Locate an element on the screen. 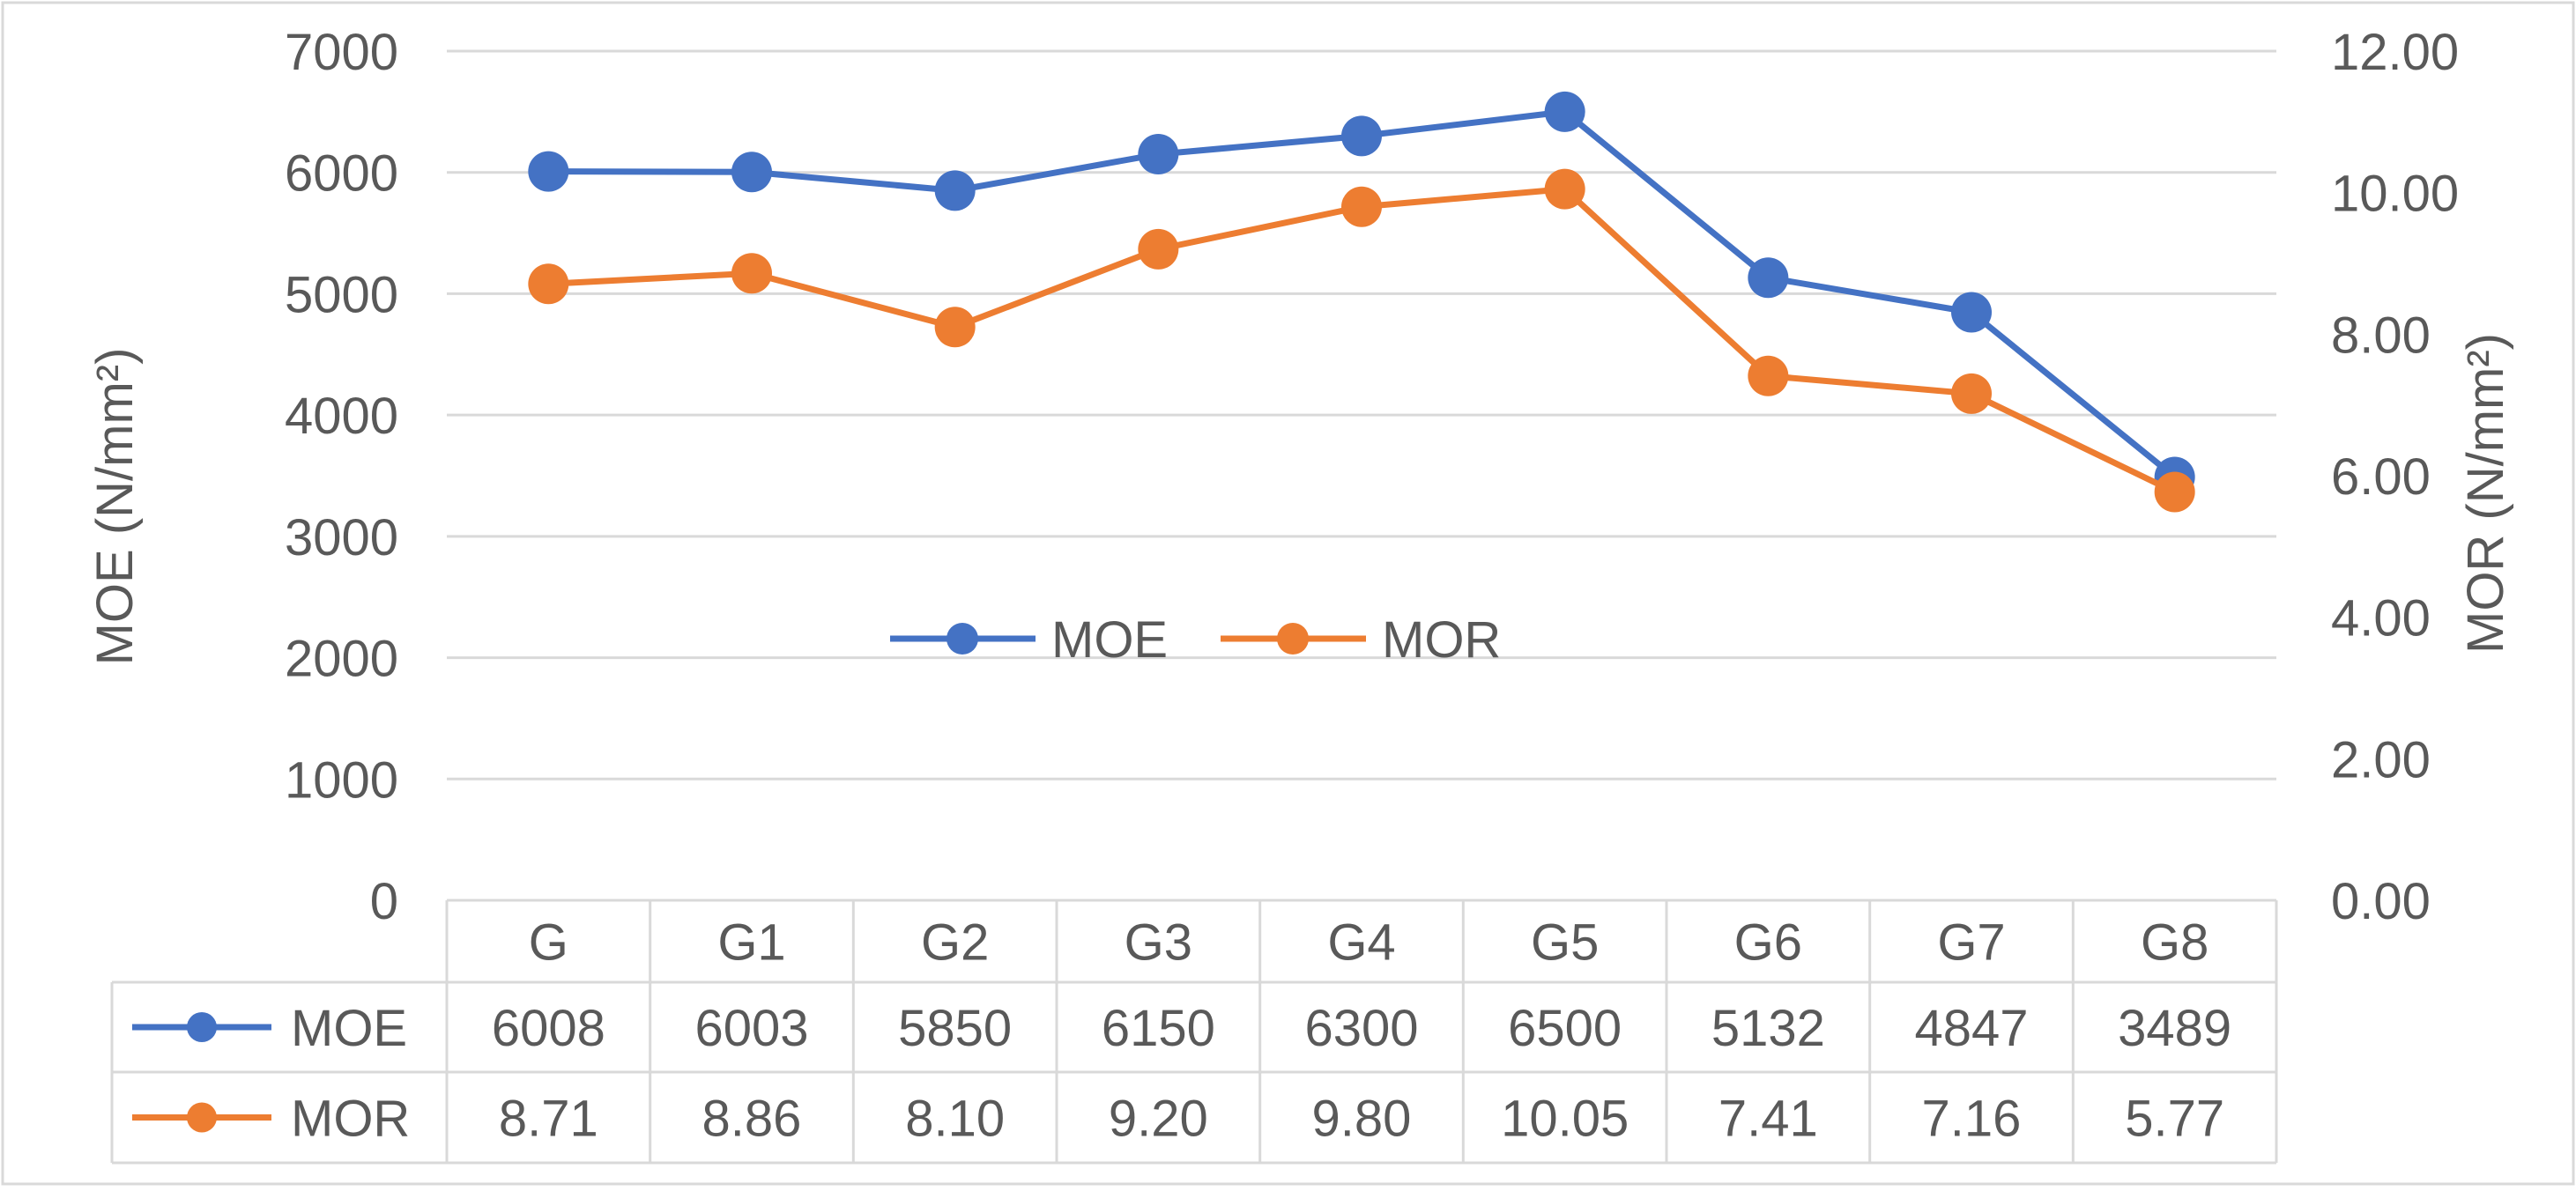  table-cell-value: 6003 is located at coordinates (751, 1028).